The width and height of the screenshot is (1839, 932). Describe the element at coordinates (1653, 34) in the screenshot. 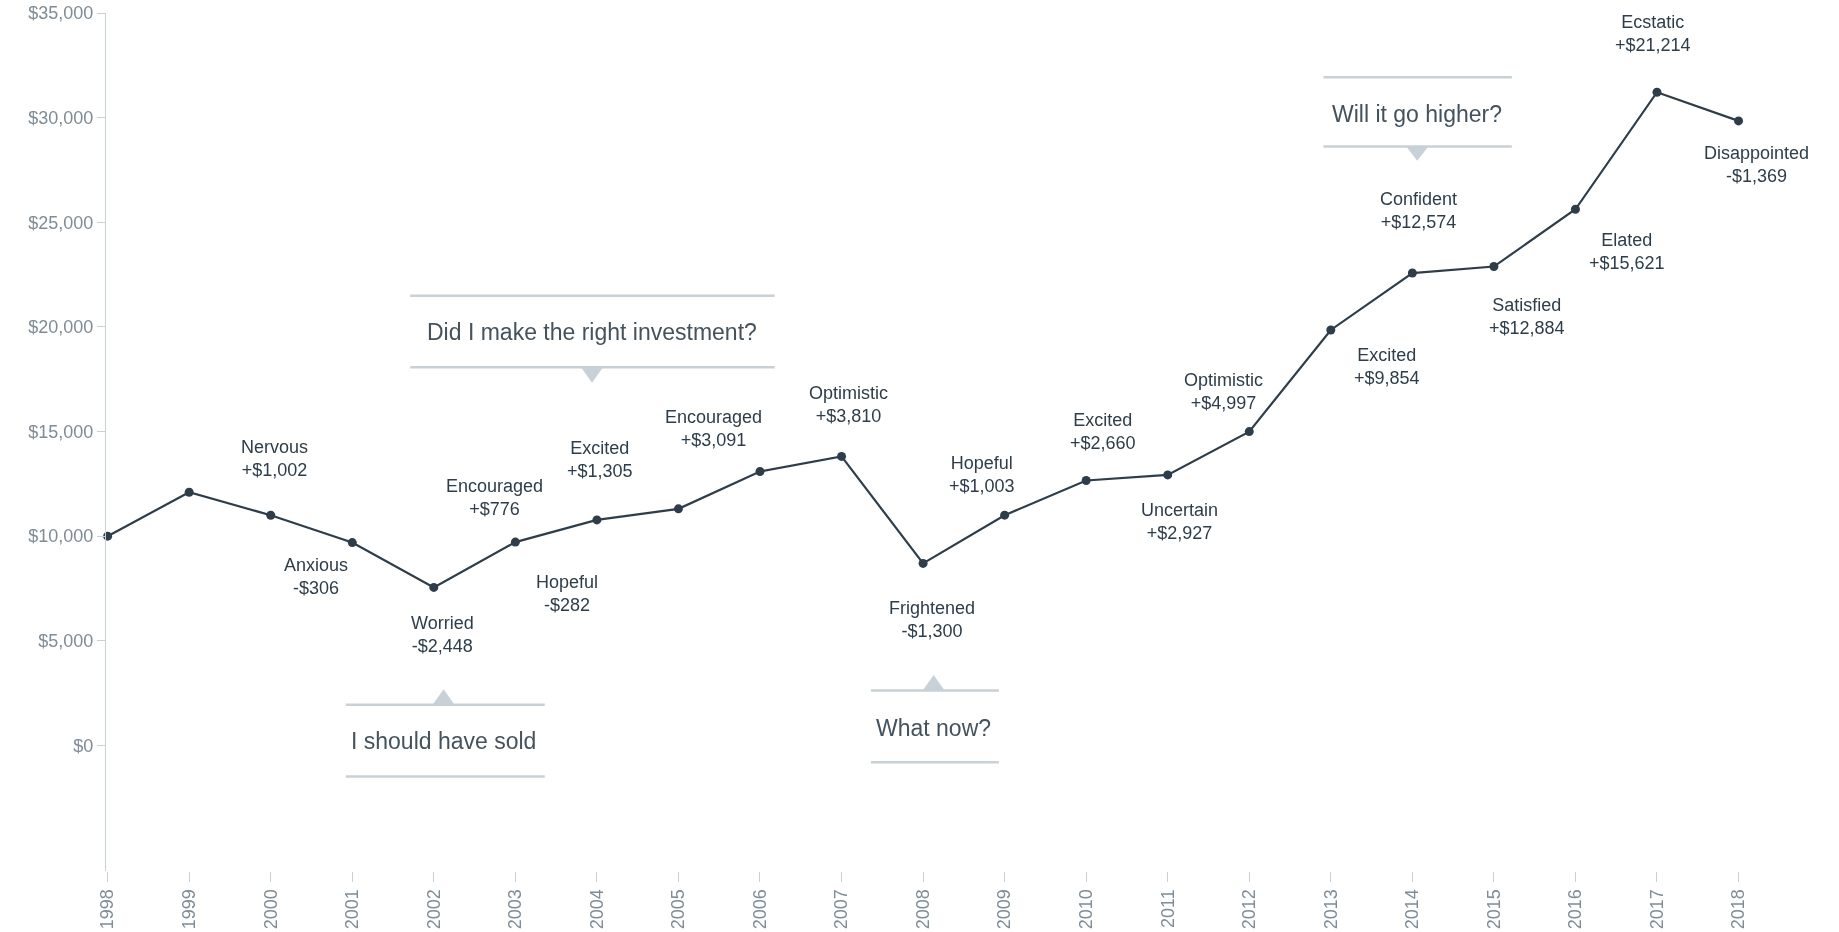

I see `annotation: Ecstatic +$21,214` at that location.